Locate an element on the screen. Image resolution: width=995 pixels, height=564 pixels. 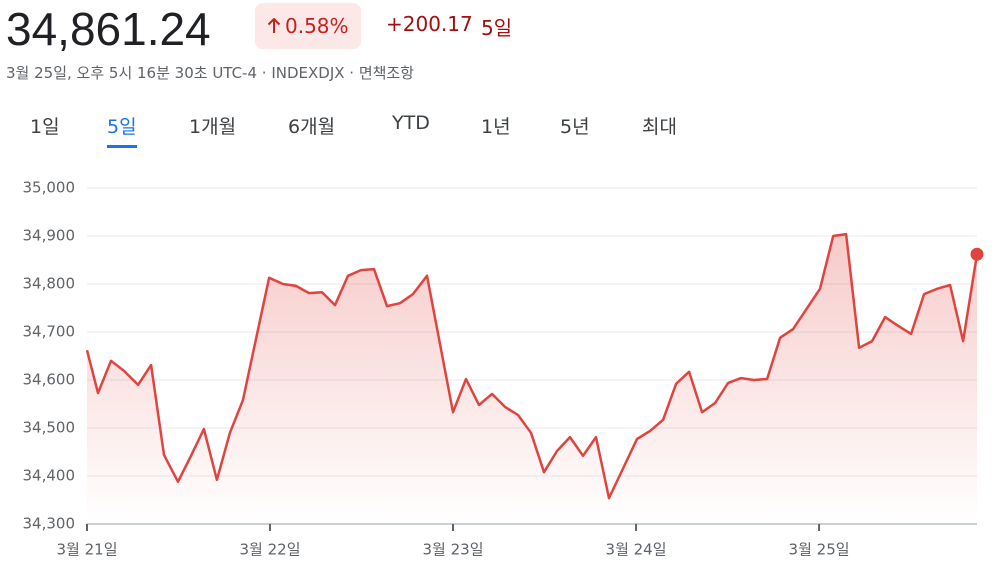
y-tick-label: 34,500 is located at coordinates (49, 428).